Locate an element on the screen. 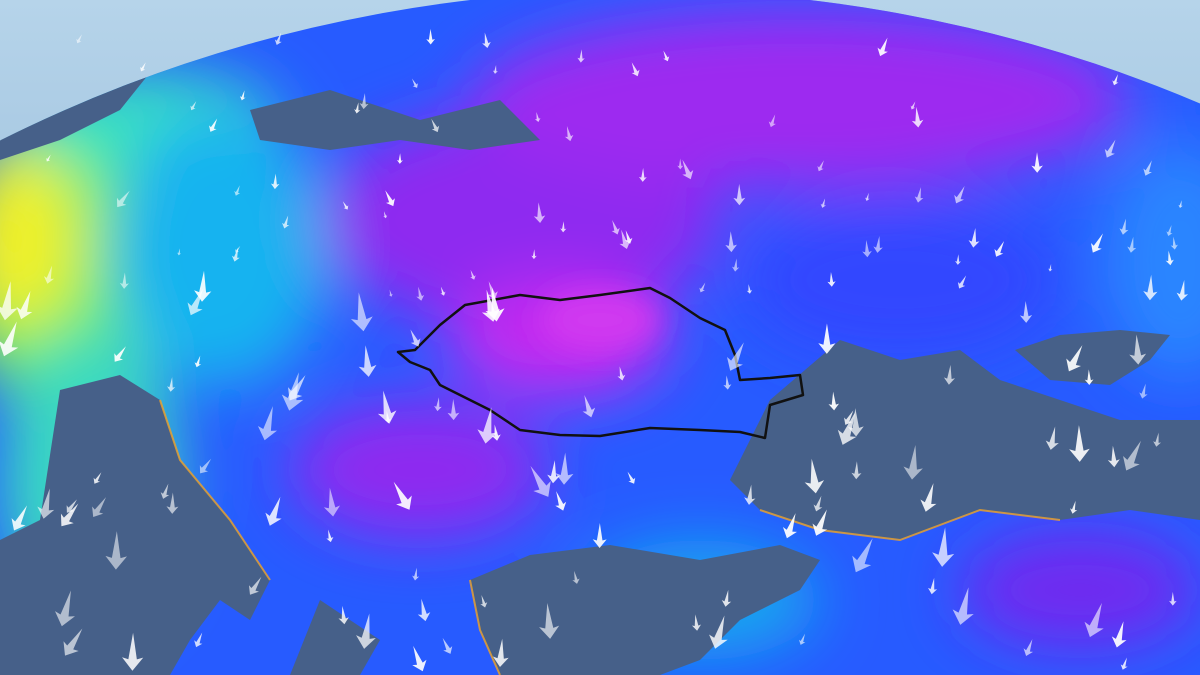 This screenshot has width=1200, height=675. land-west-coast is located at coordinates (335, 637).